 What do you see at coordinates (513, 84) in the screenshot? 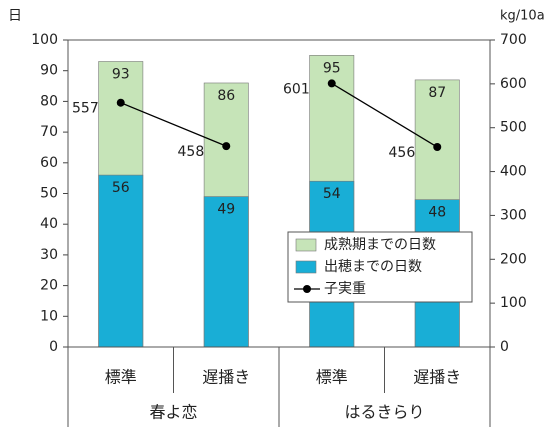
I see `y2-tick-label: 600` at bounding box center [513, 84].